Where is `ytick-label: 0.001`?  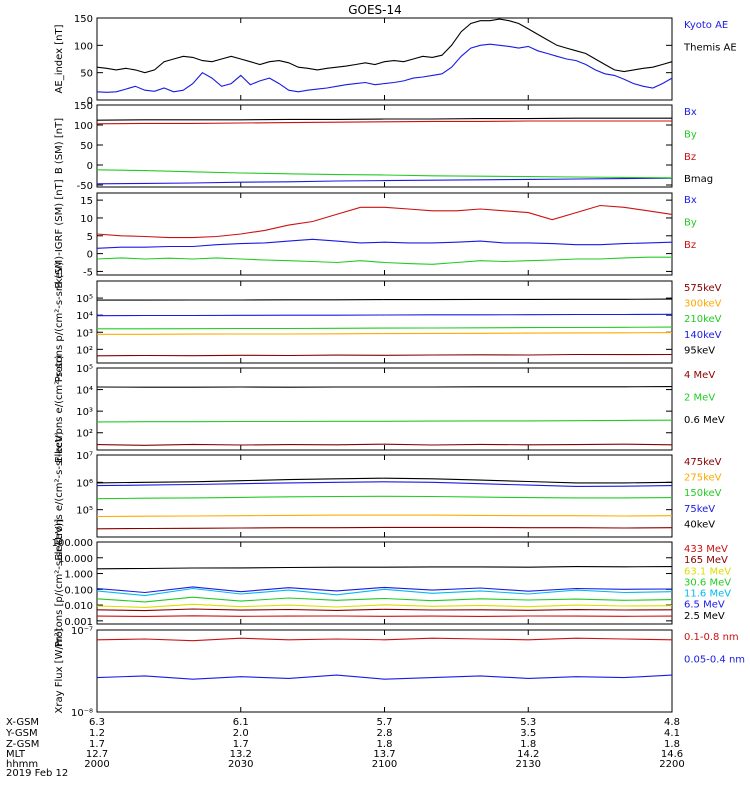 ytick-label: 0.001 is located at coordinates (78, 622).